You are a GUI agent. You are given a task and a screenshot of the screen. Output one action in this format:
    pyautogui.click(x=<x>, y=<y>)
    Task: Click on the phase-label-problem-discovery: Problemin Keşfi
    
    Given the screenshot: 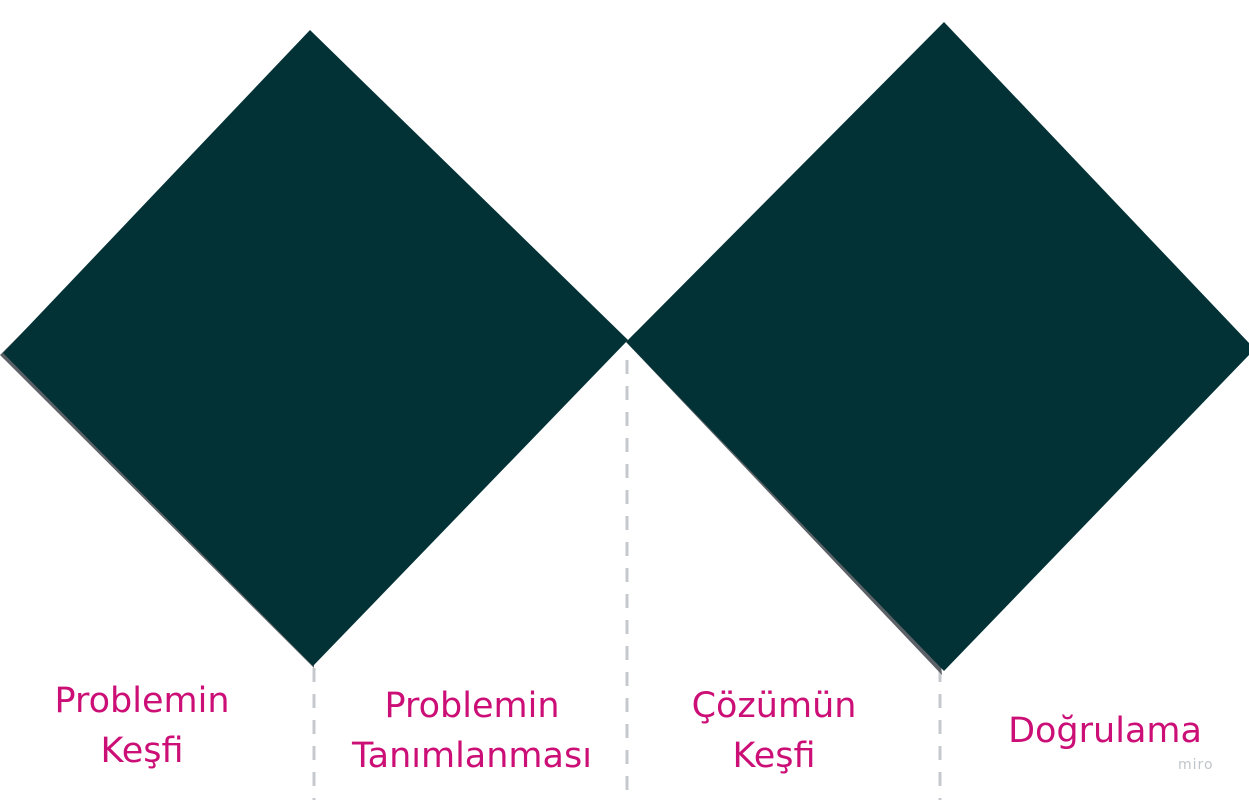 What is the action you would take?
    pyautogui.click(x=142, y=726)
    